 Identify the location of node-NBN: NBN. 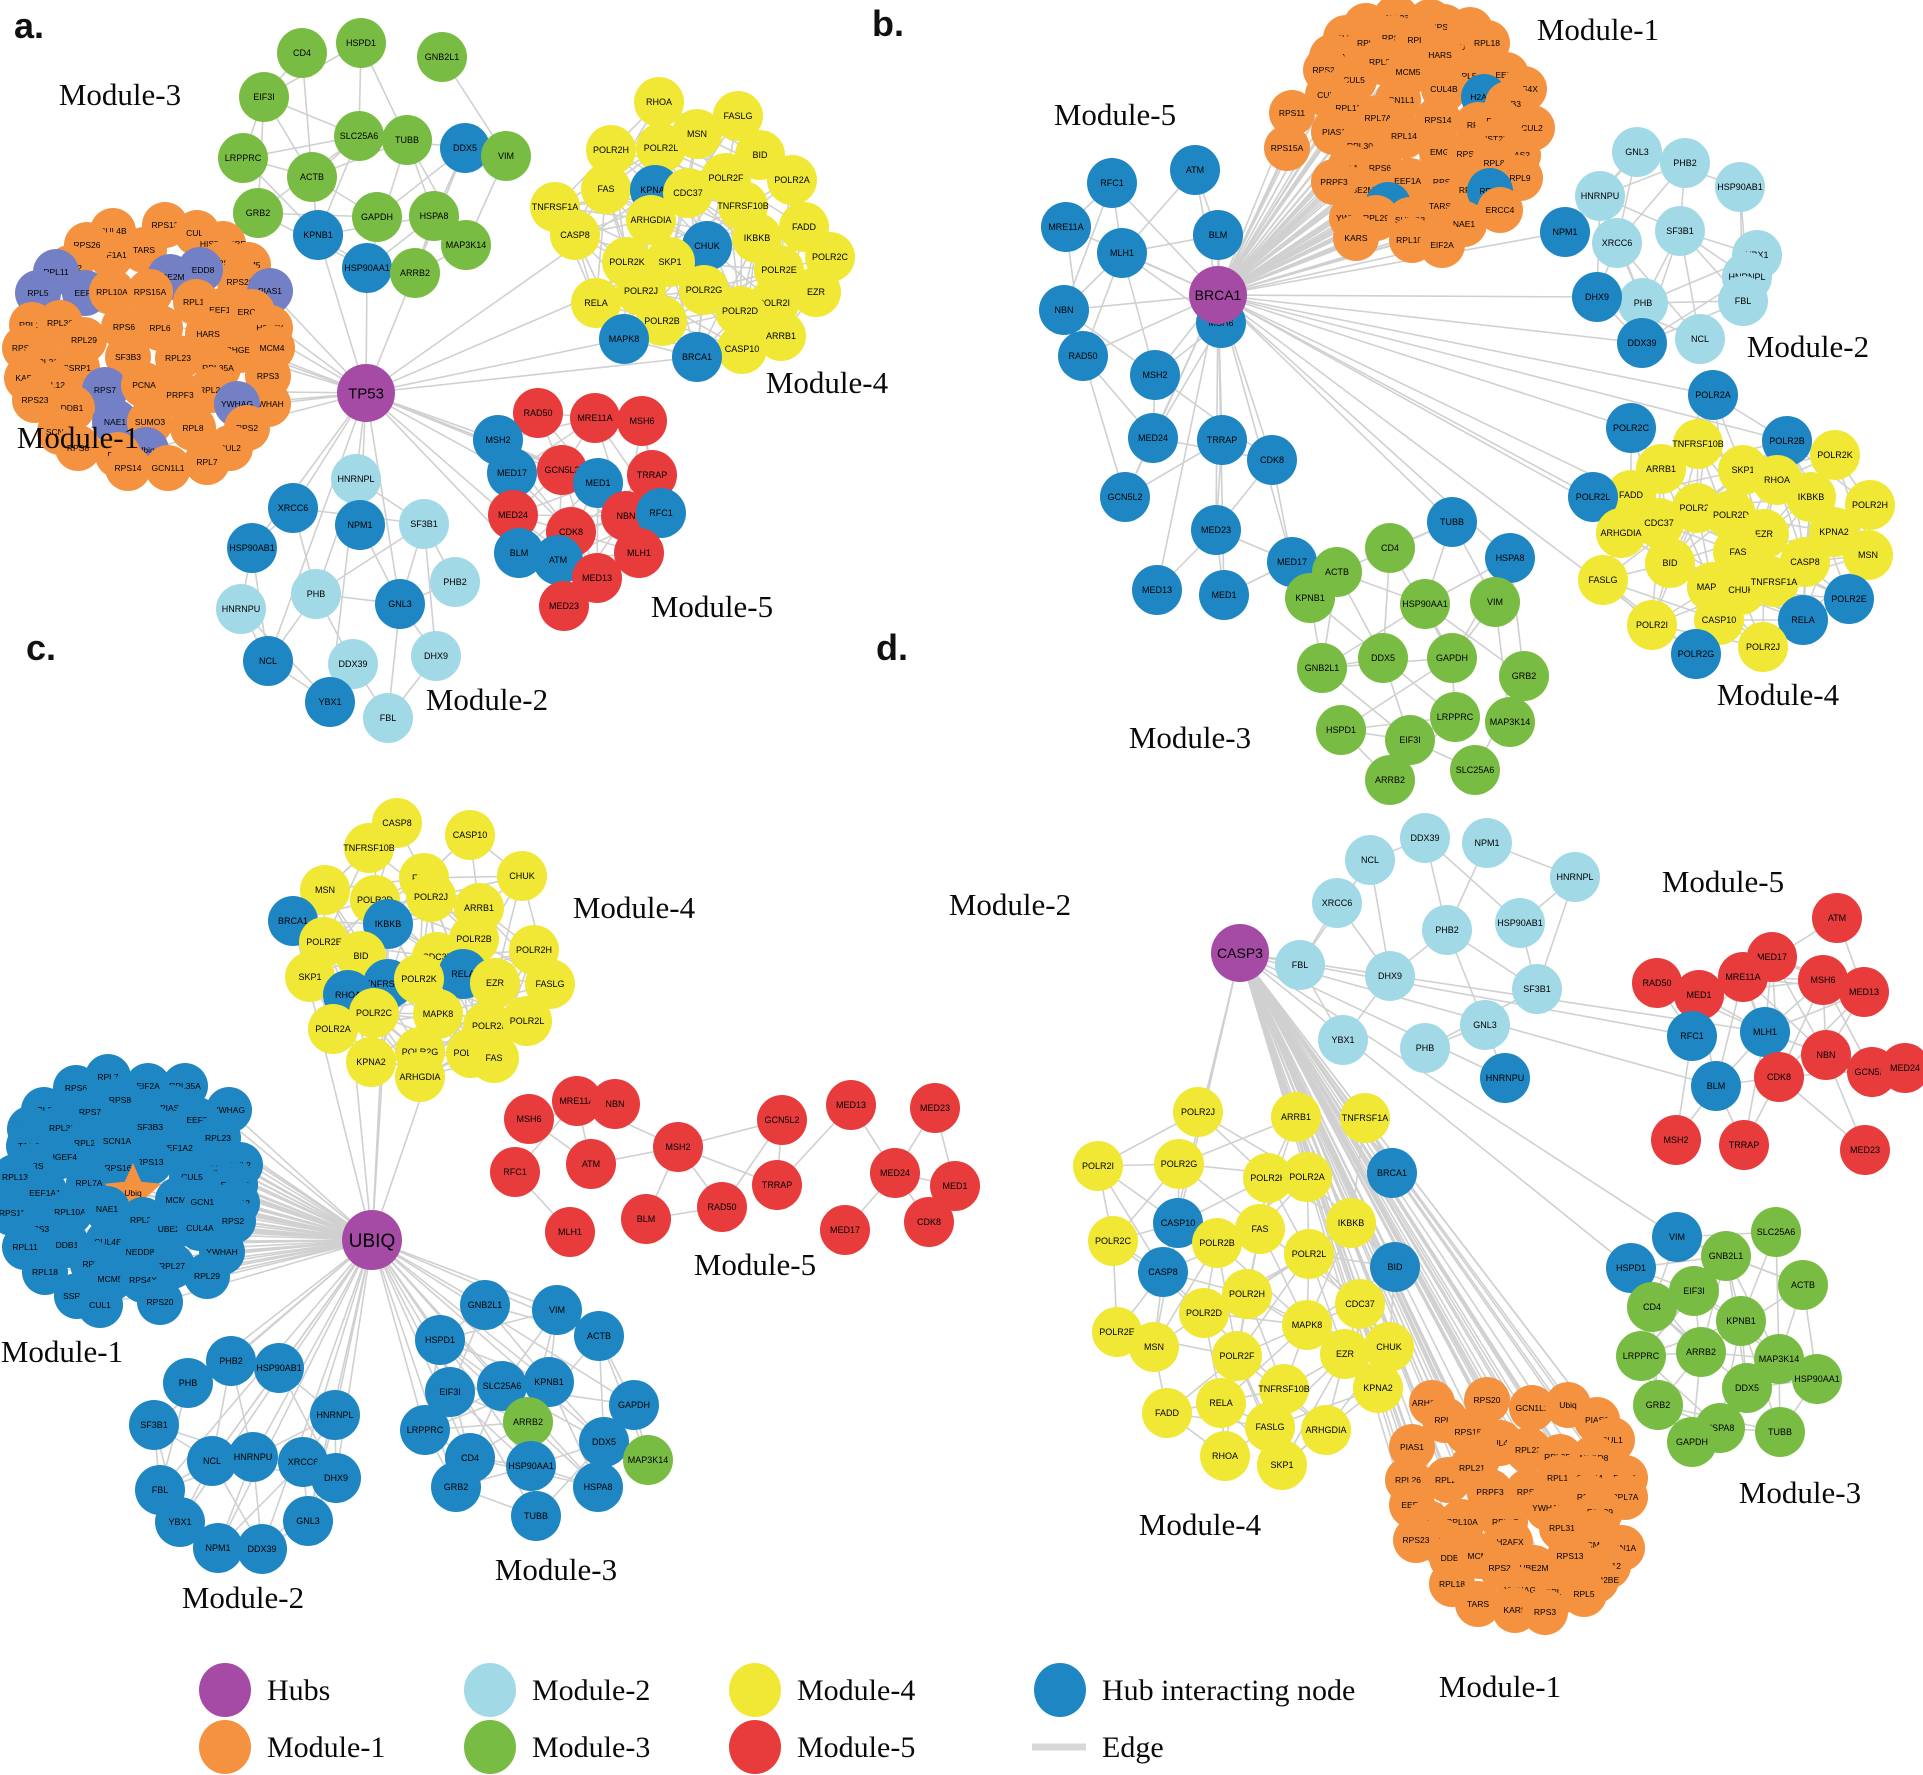
(1826, 1055).